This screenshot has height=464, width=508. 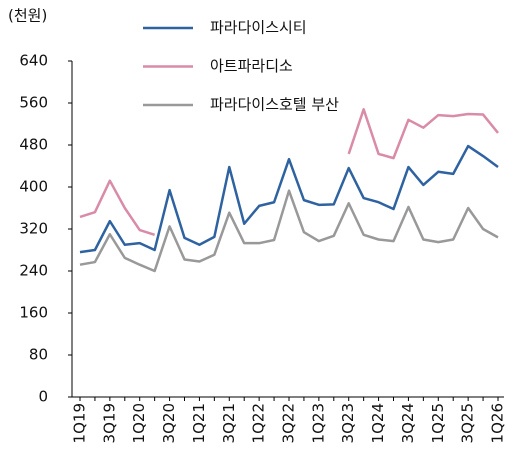 I want to click on unit-label: (천원), so click(x=27, y=16).